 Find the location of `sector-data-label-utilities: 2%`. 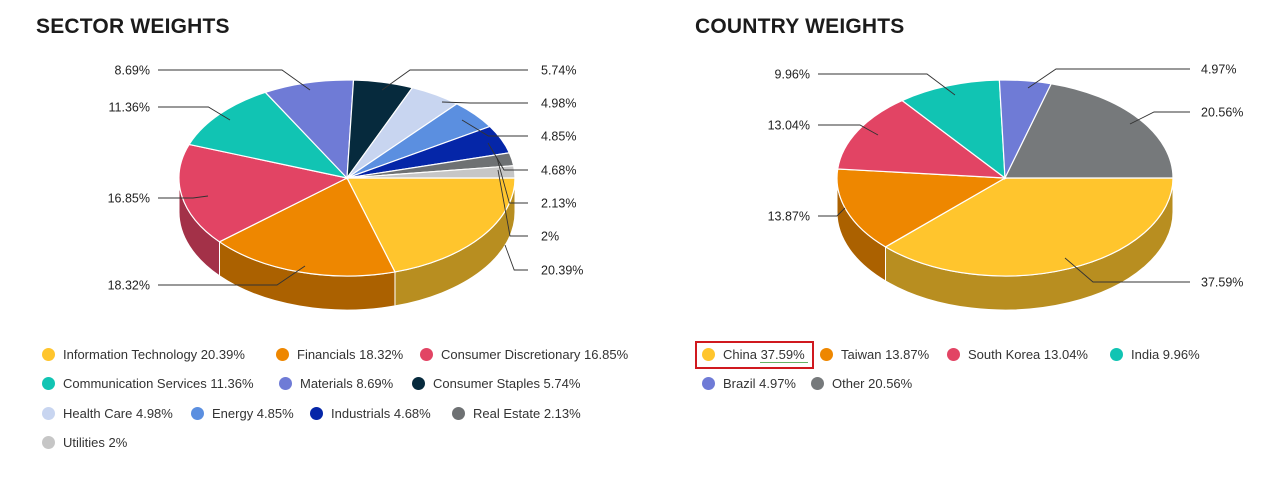

sector-data-label-utilities: 2% is located at coordinates (550, 237).